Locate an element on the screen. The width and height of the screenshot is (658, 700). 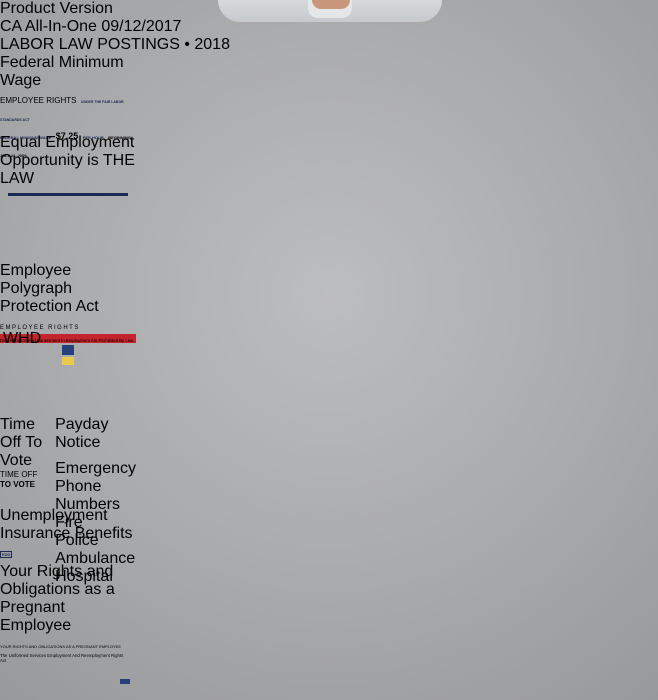
emergency-label: Ambulance is located at coordinates (95, 558).